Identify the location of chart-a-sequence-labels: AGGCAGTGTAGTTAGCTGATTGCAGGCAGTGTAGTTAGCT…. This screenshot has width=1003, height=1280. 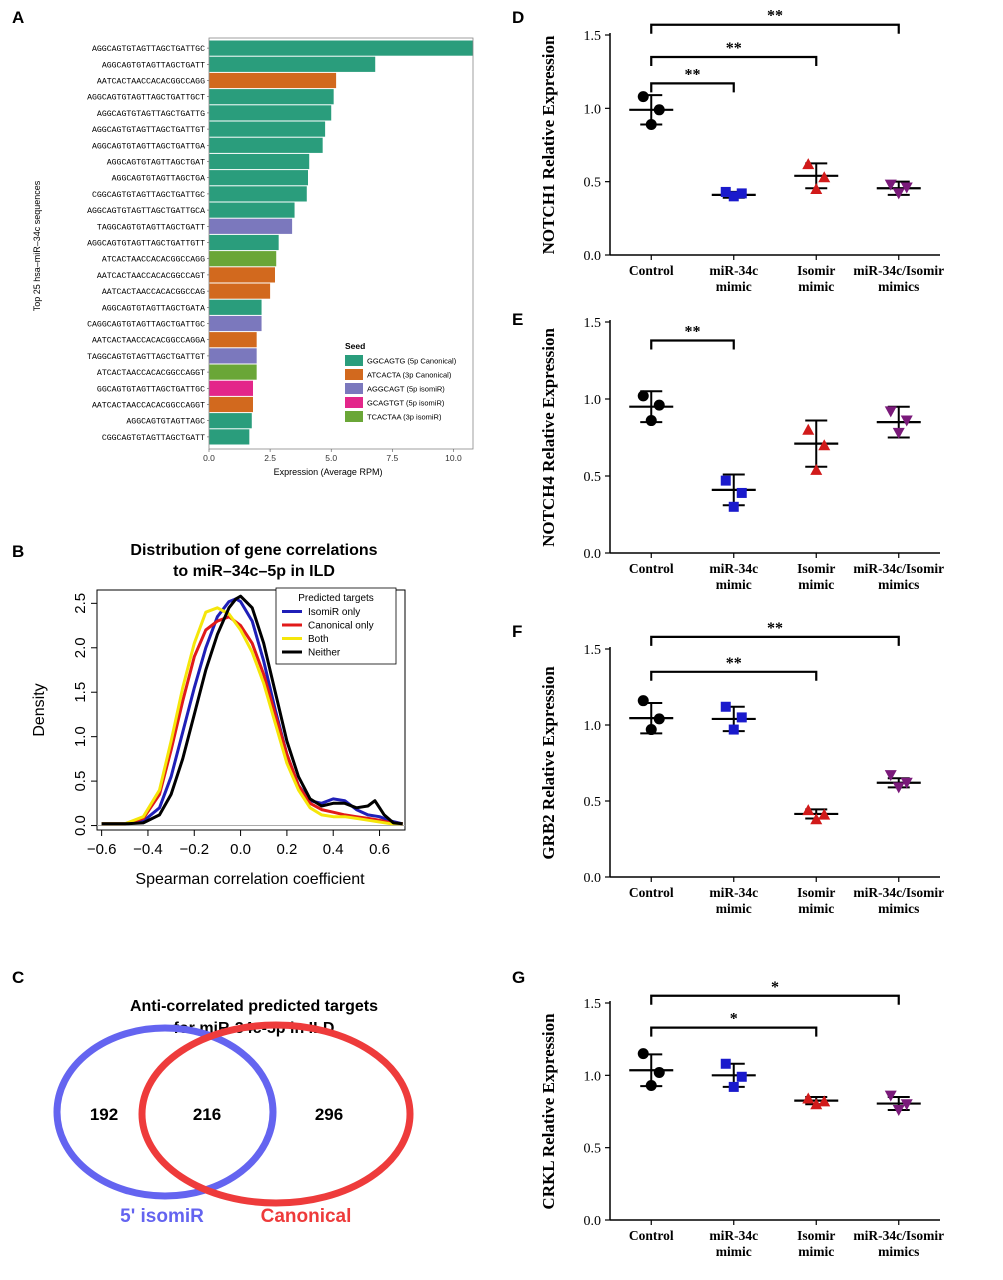
(146, 244).